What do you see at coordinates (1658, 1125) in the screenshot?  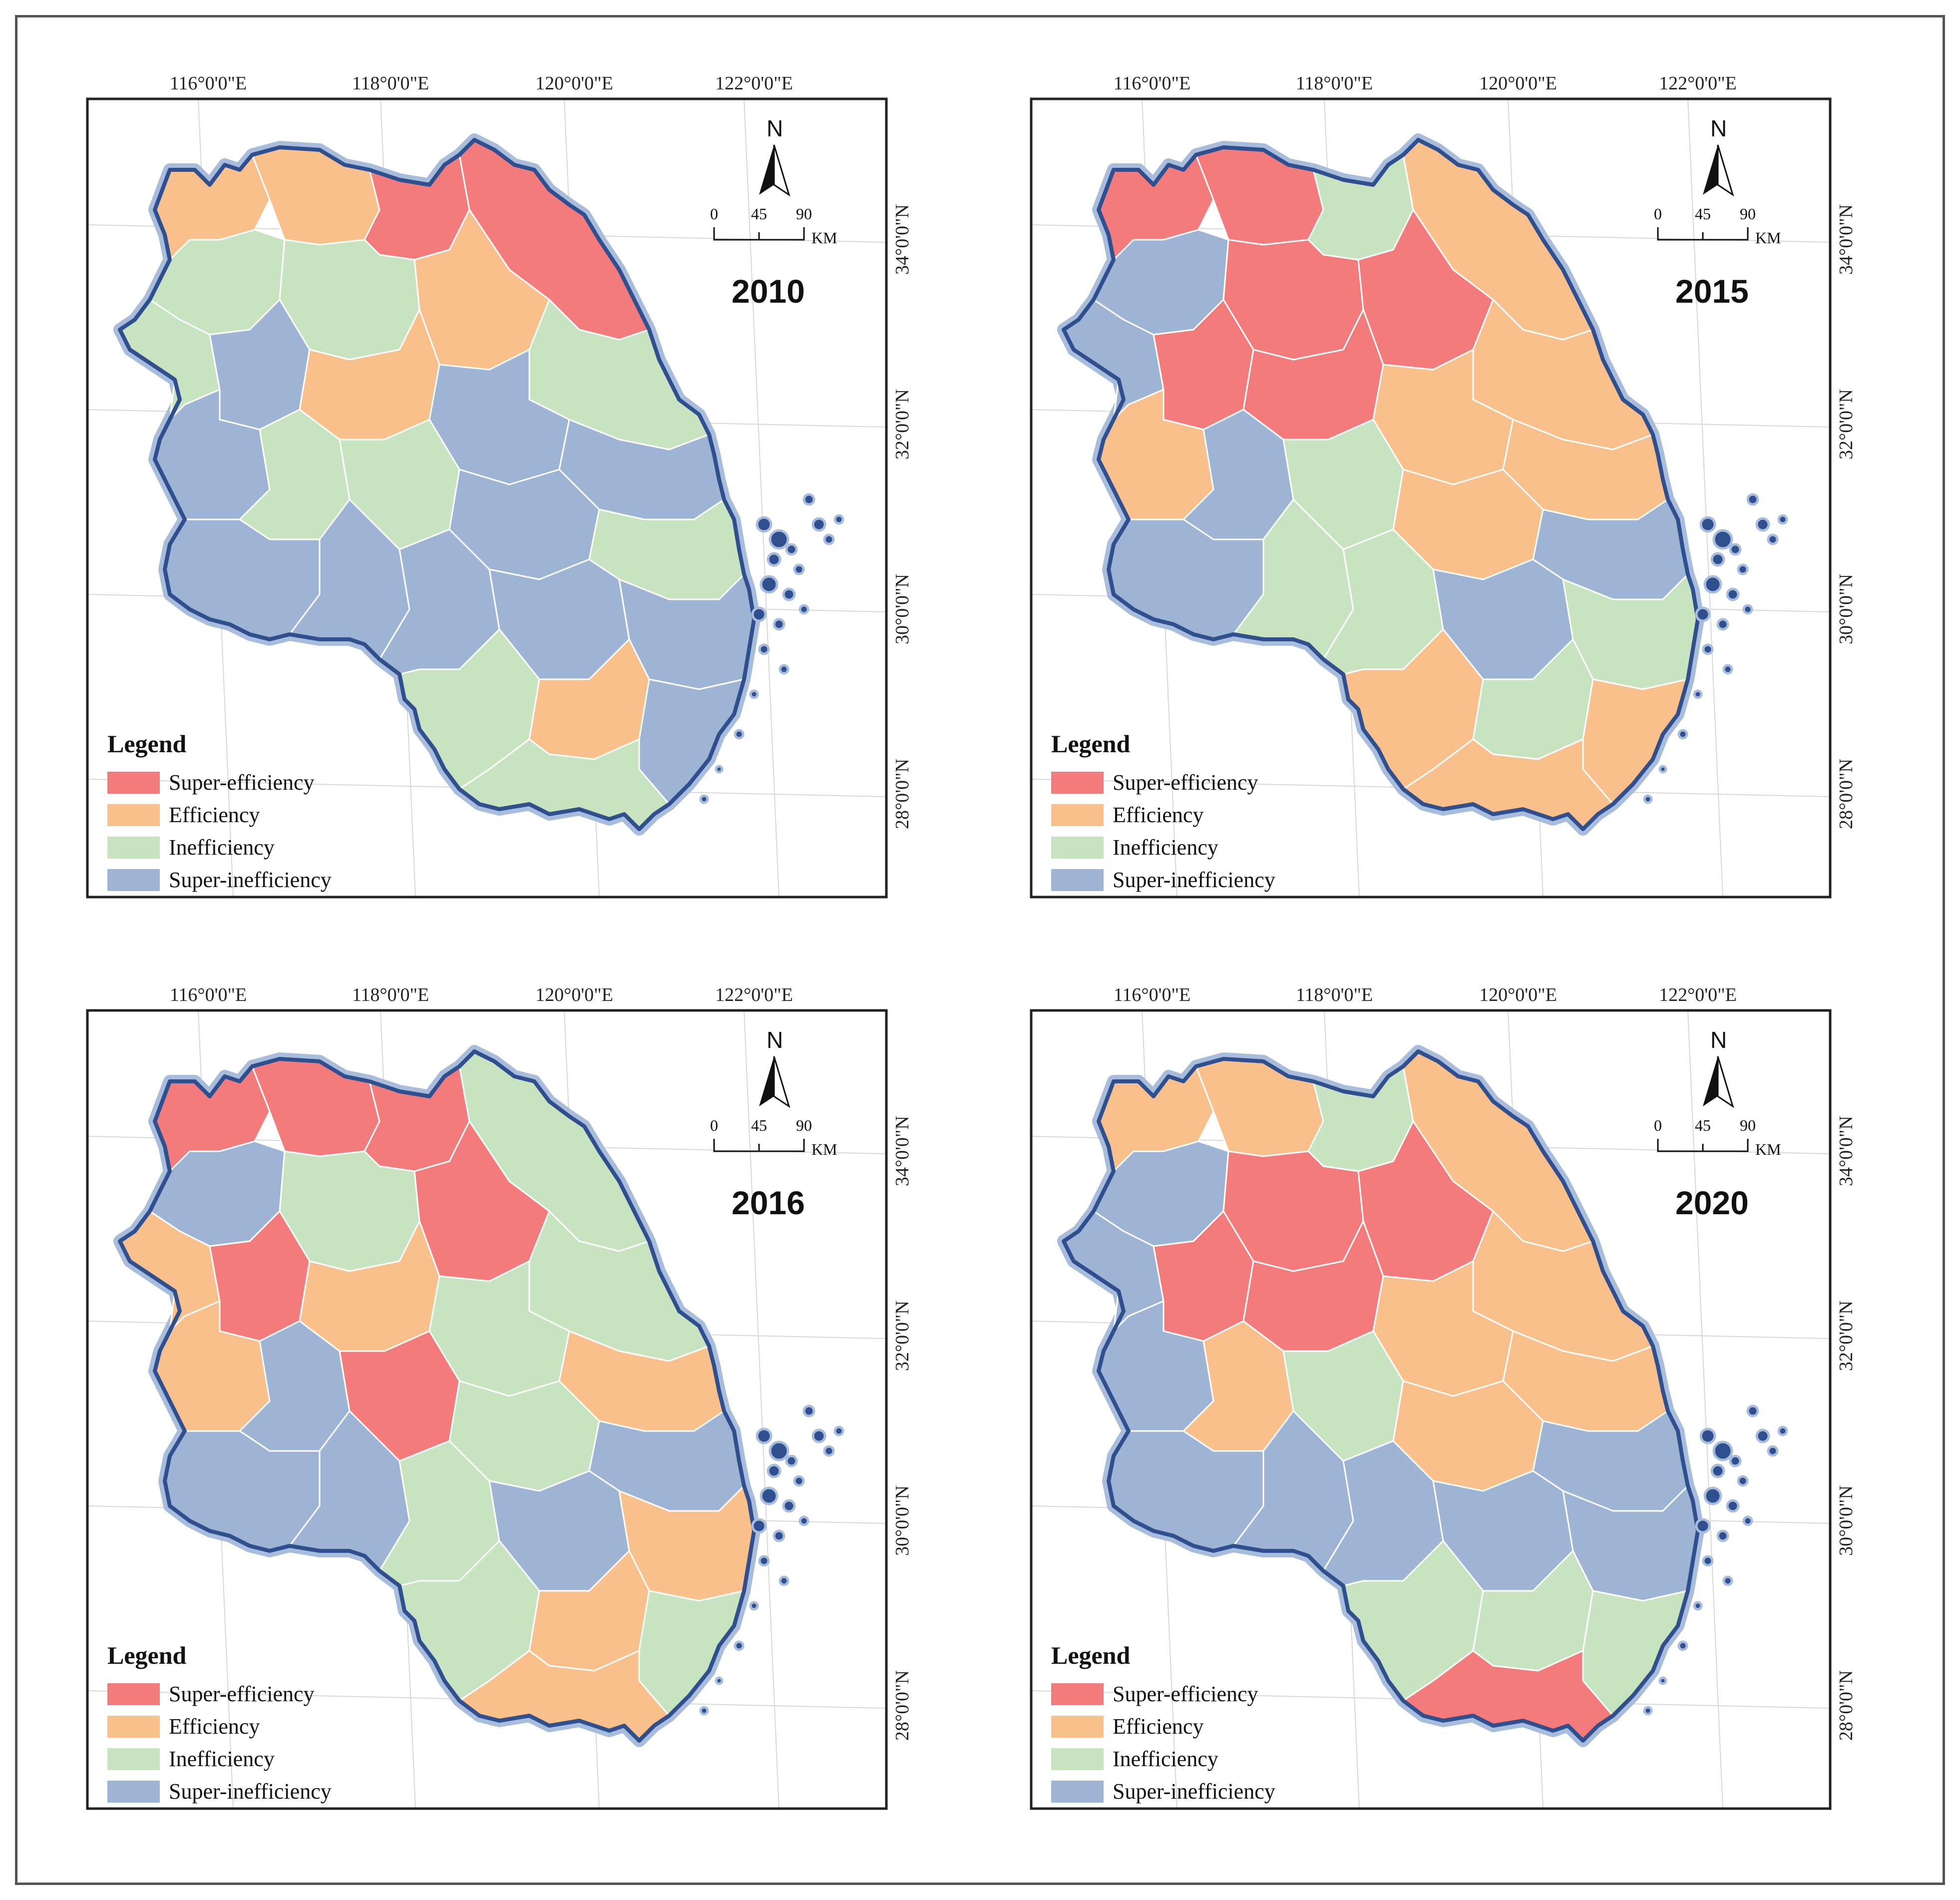 I see `scale-tick-label: 0` at bounding box center [1658, 1125].